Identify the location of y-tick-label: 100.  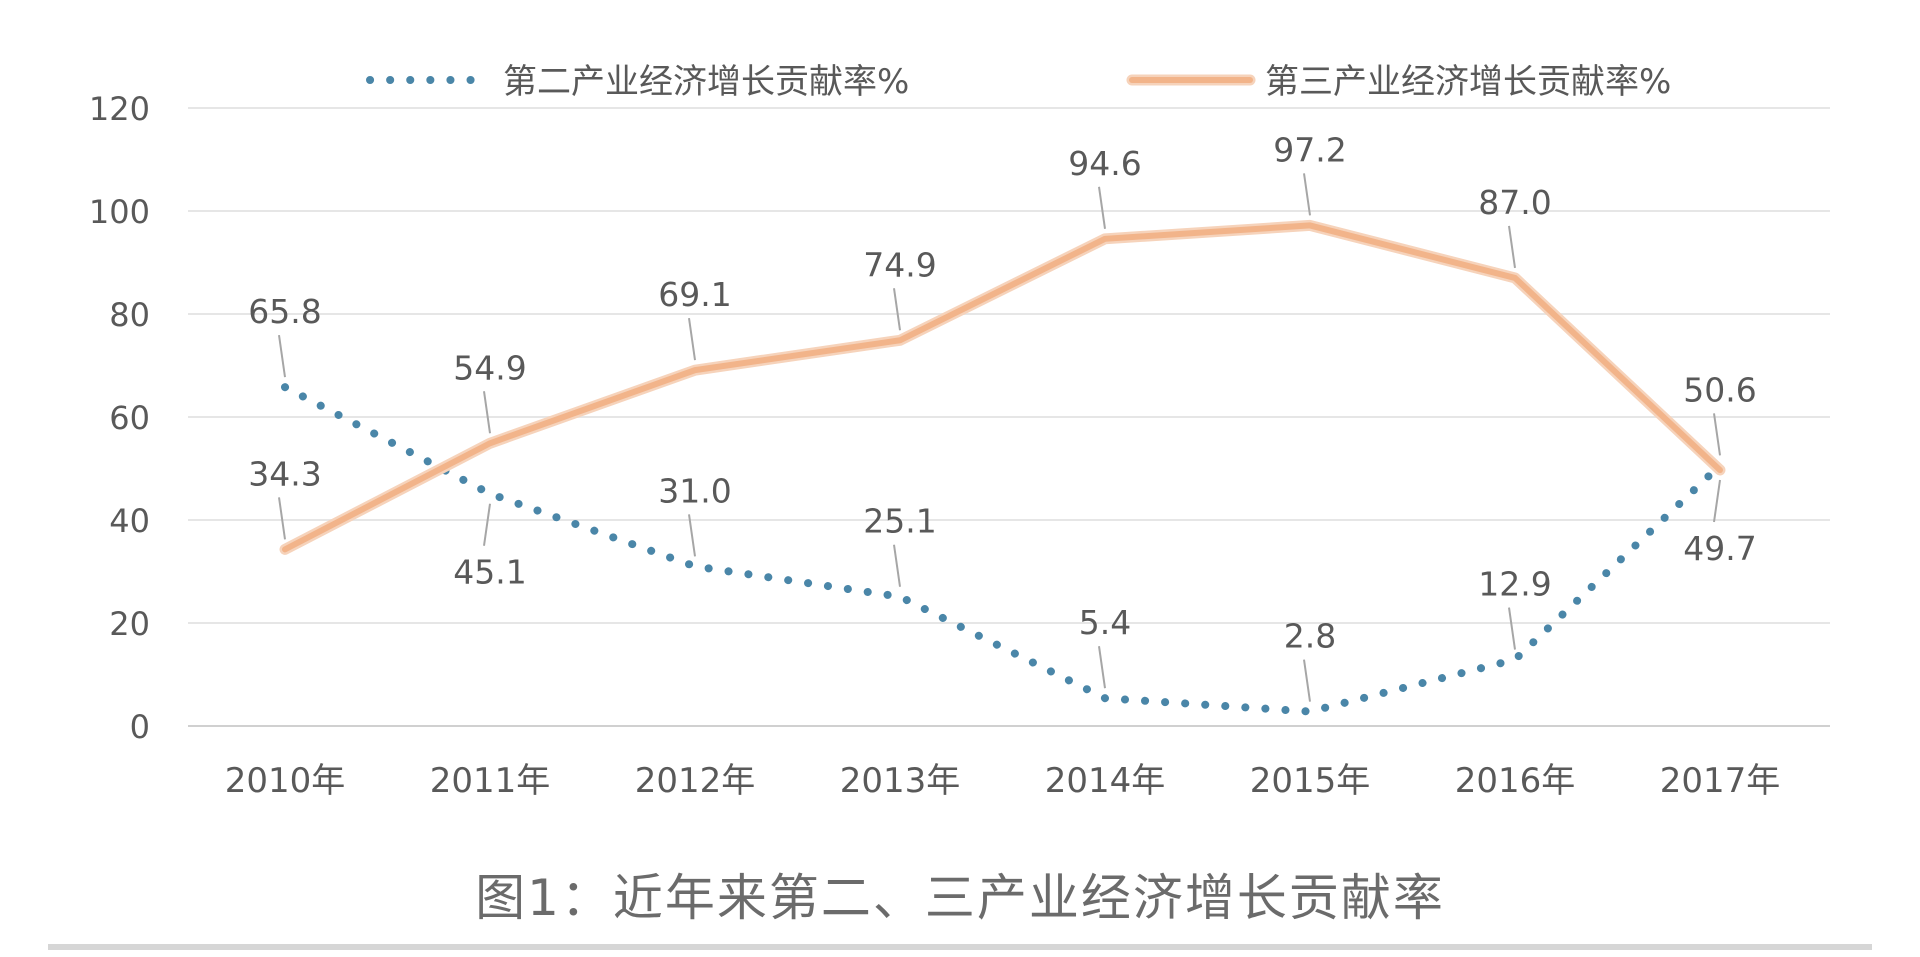
(119, 212).